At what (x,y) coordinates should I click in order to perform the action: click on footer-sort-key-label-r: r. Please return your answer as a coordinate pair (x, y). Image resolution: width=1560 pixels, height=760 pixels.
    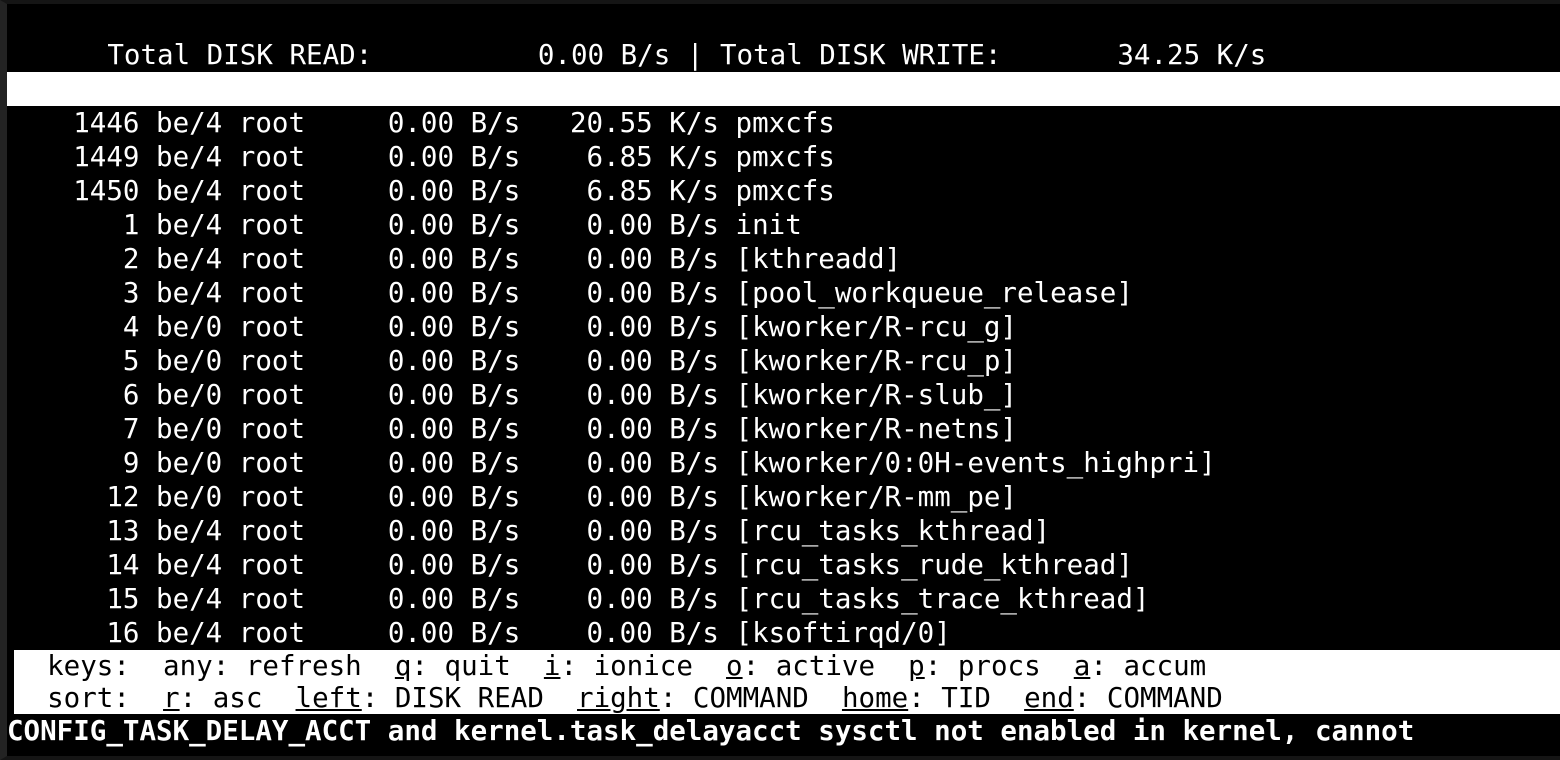
    Looking at the image, I should click on (171, 698).